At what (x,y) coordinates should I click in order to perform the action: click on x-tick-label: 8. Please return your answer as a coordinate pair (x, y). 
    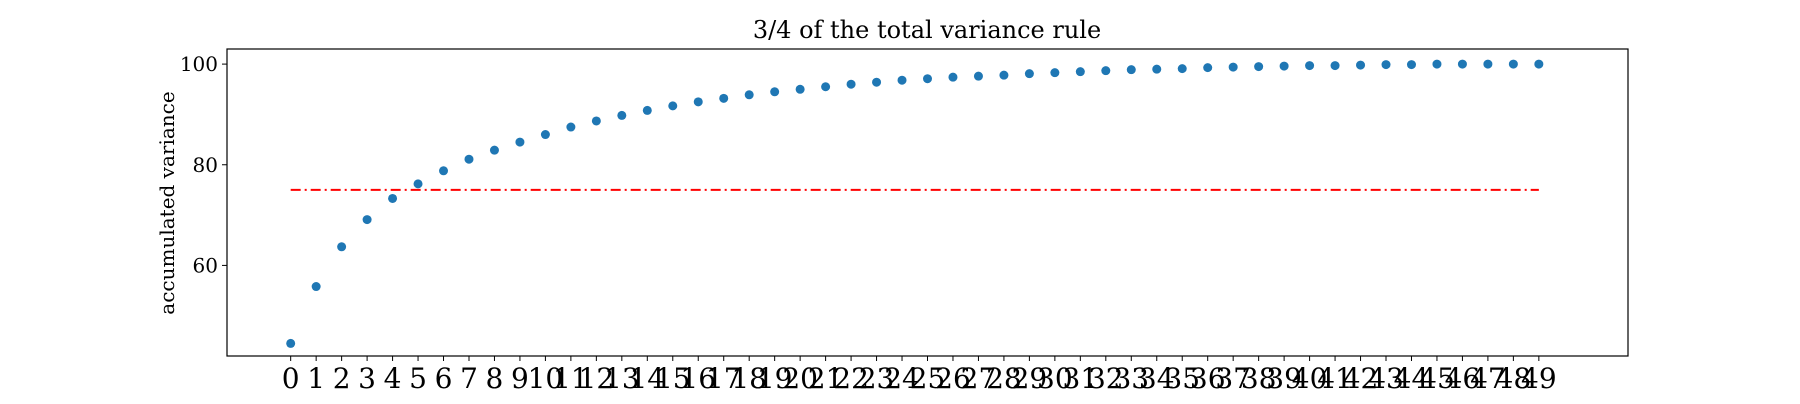
    Looking at the image, I should click on (495, 378).